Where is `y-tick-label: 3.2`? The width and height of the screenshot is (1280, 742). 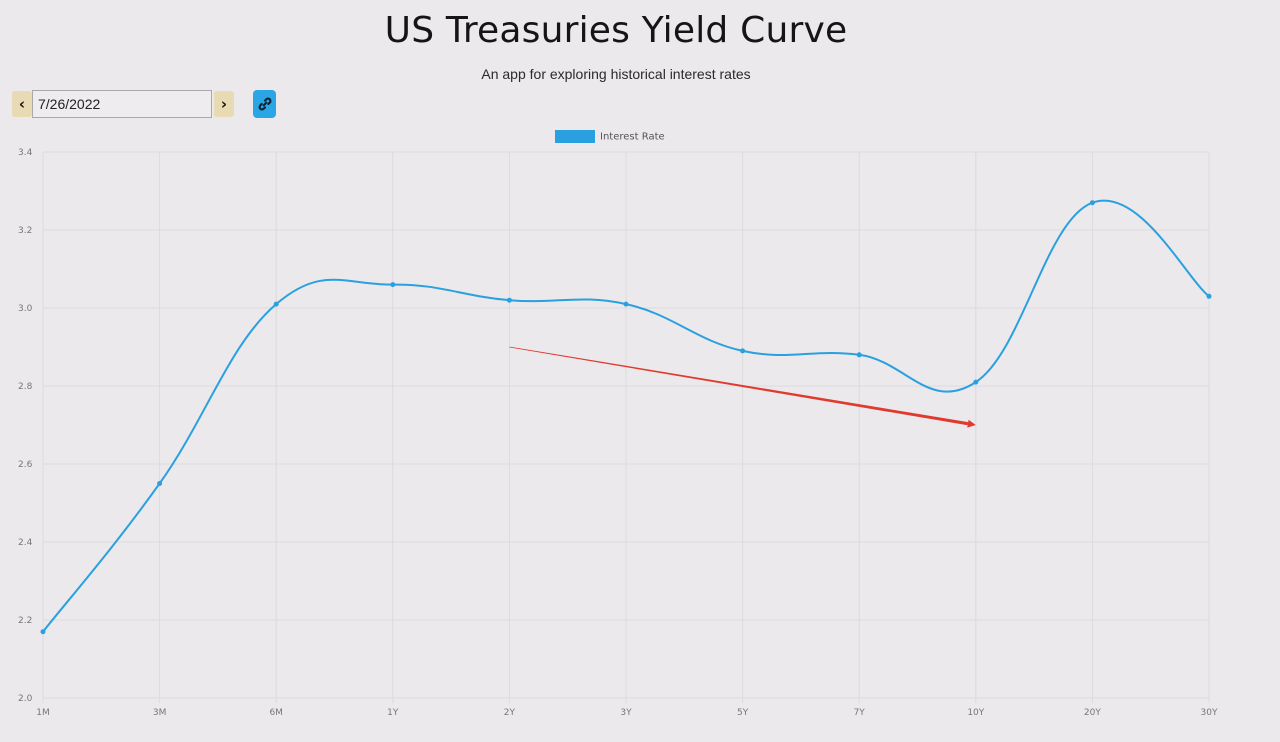
y-tick-label: 3.2 is located at coordinates (25, 231).